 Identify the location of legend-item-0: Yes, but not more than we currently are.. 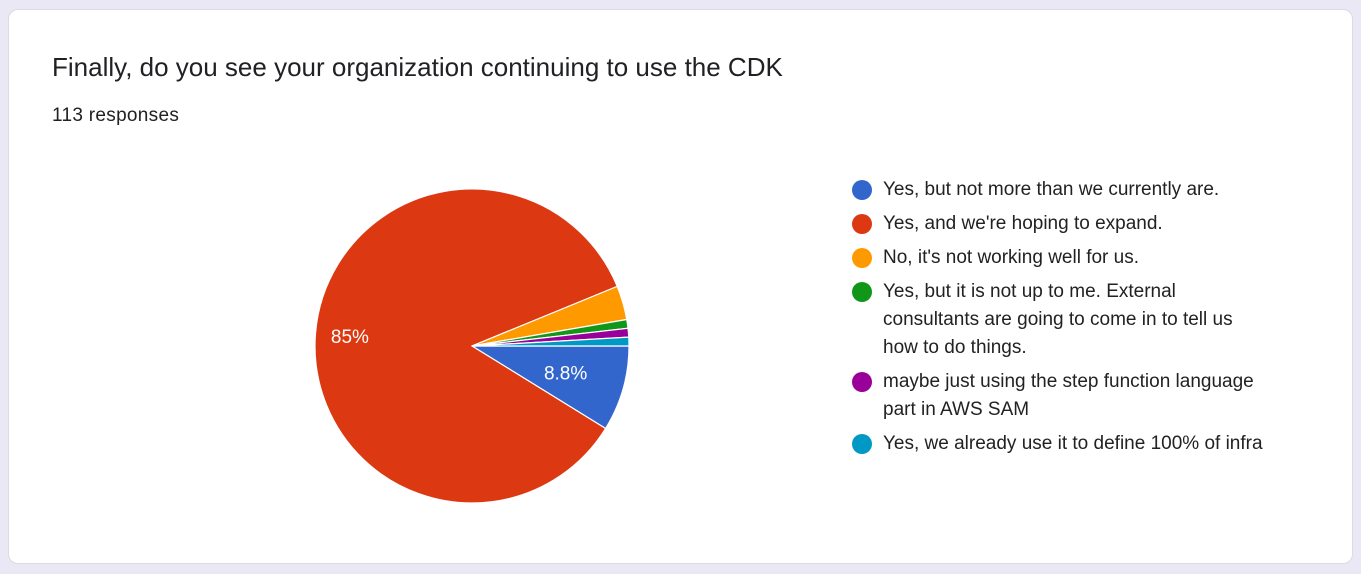
(1062, 190).